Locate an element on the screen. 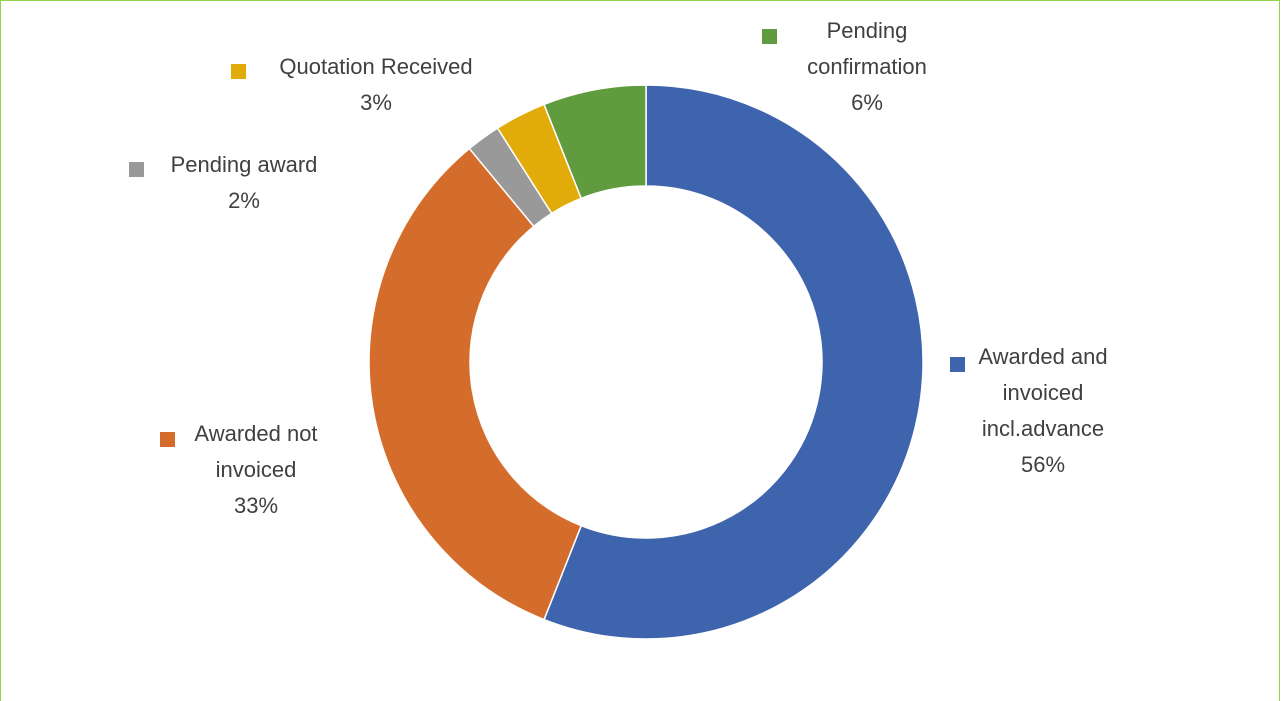 This screenshot has height=701, width=1281. slice-value-label: 6% is located at coordinates (867, 102).